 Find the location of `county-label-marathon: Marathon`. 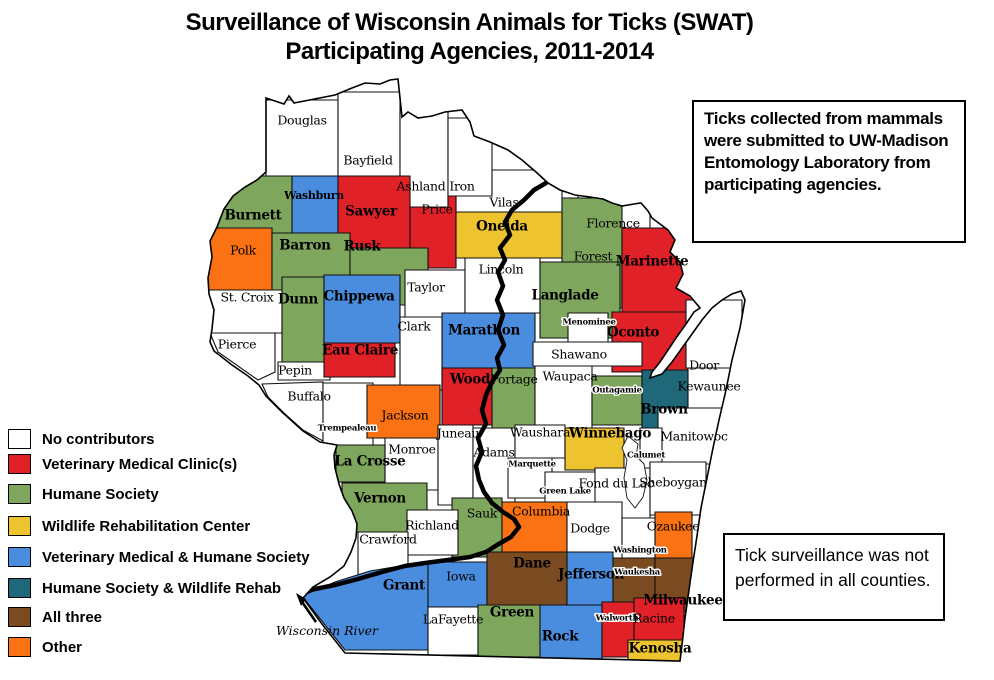

county-label-marathon: Marathon is located at coordinates (484, 331).